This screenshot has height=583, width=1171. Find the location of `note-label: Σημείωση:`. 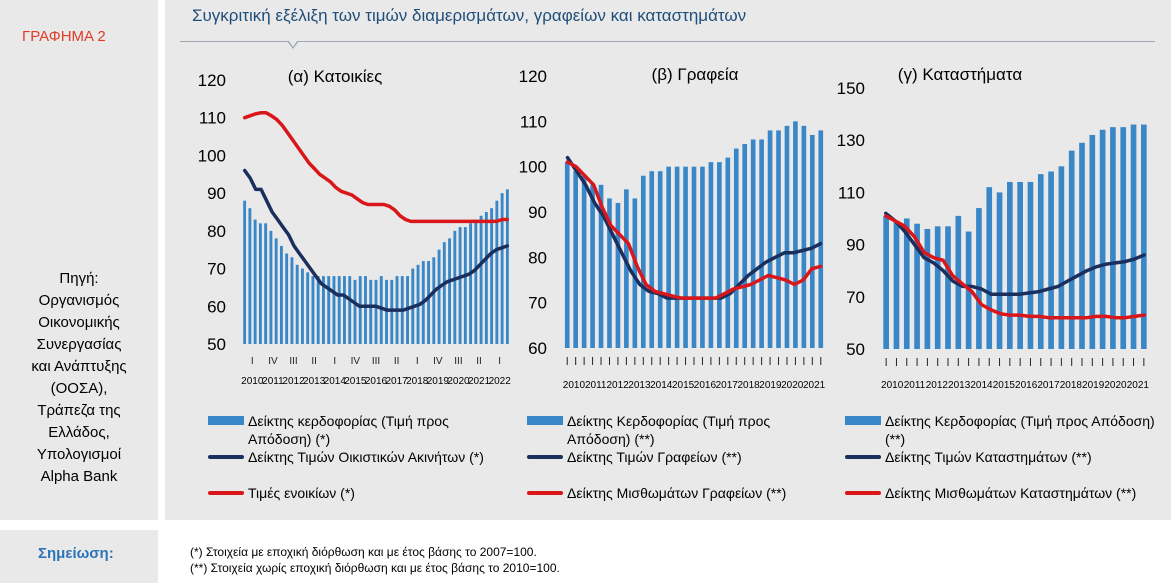

note-label: Σημείωση: is located at coordinates (76, 553).